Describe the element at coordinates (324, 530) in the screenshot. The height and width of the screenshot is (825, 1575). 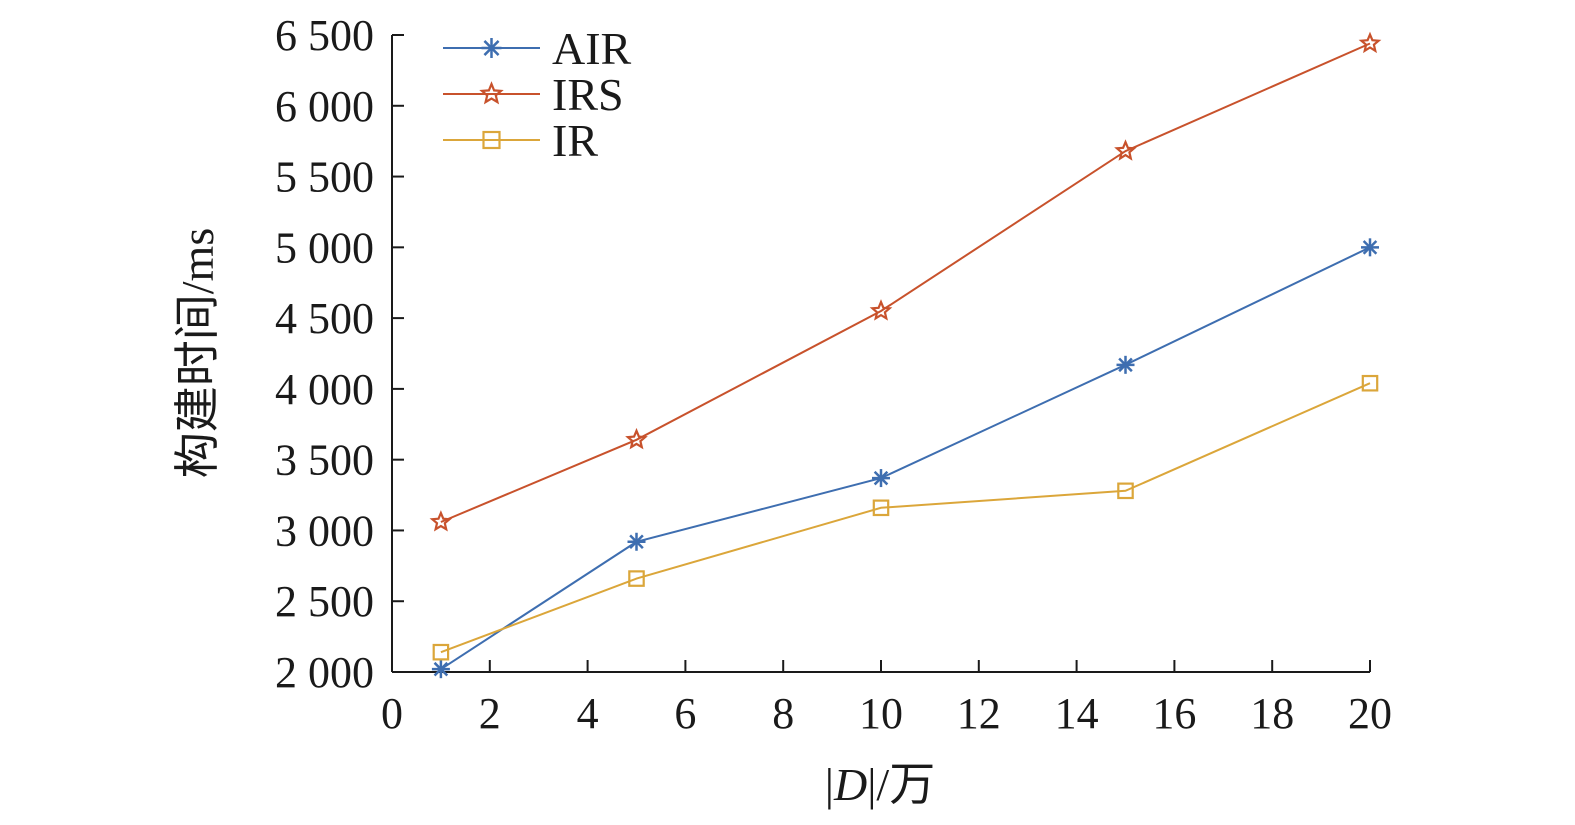
I see `y-tick-label: 3 000` at that location.